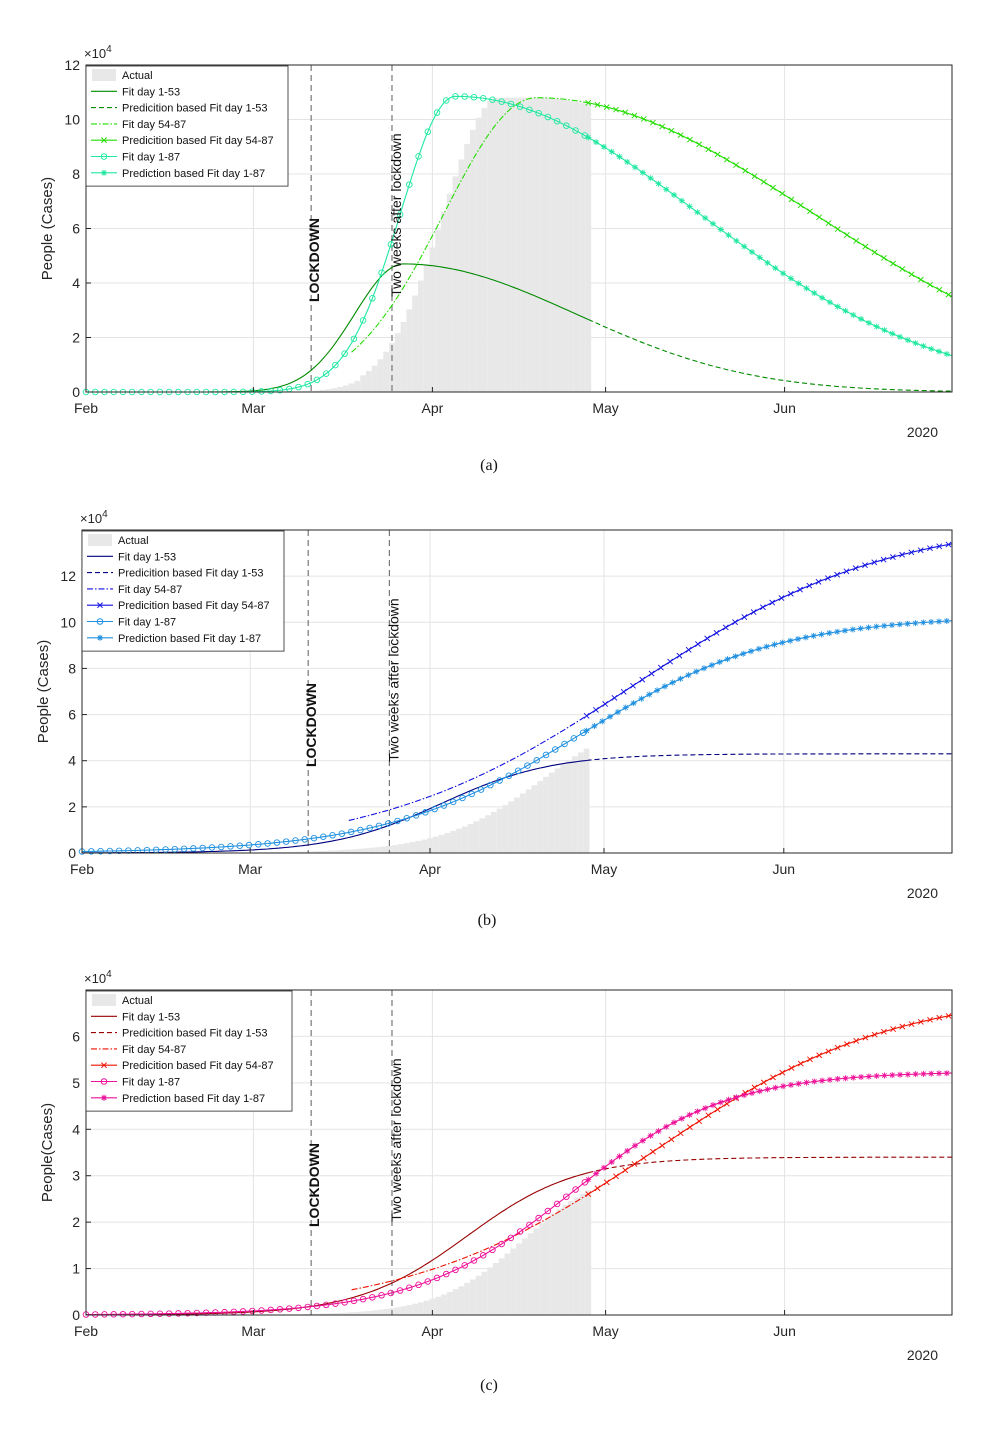 This screenshot has width=995, height=1439. Describe the element at coordinates (68, 576) in the screenshot. I see `y-tick-label: 12` at that location.